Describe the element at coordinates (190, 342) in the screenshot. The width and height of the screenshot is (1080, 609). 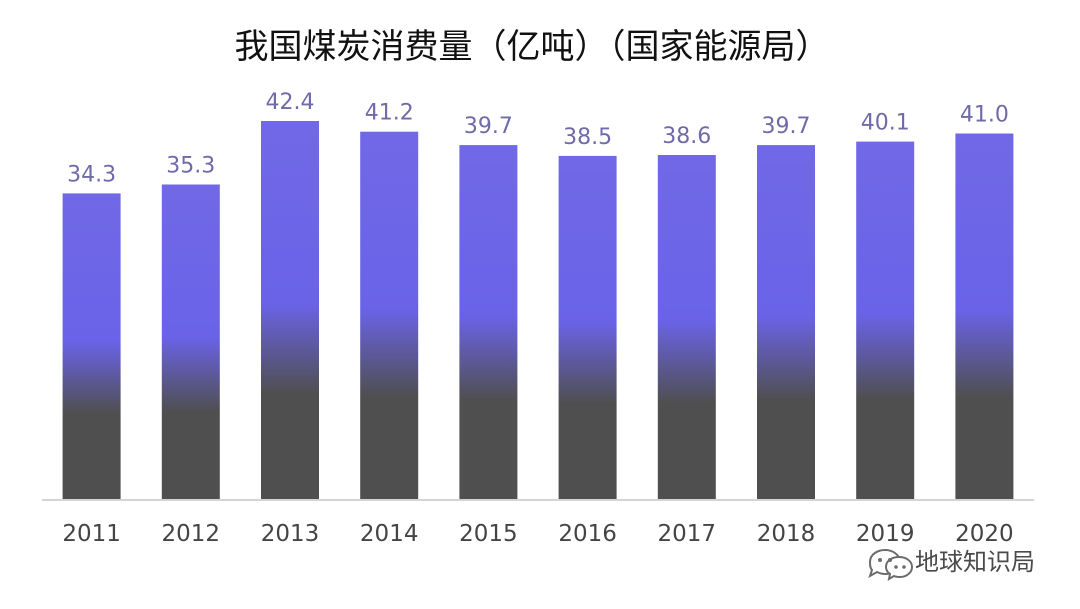
I see `bar-2012` at that location.